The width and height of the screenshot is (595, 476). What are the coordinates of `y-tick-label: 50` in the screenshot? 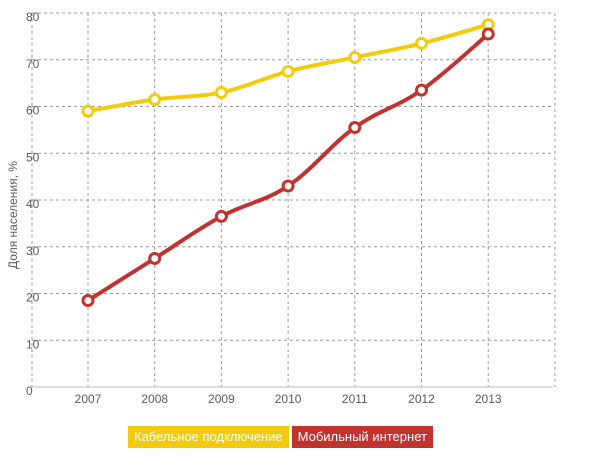 It's located at (33, 157).